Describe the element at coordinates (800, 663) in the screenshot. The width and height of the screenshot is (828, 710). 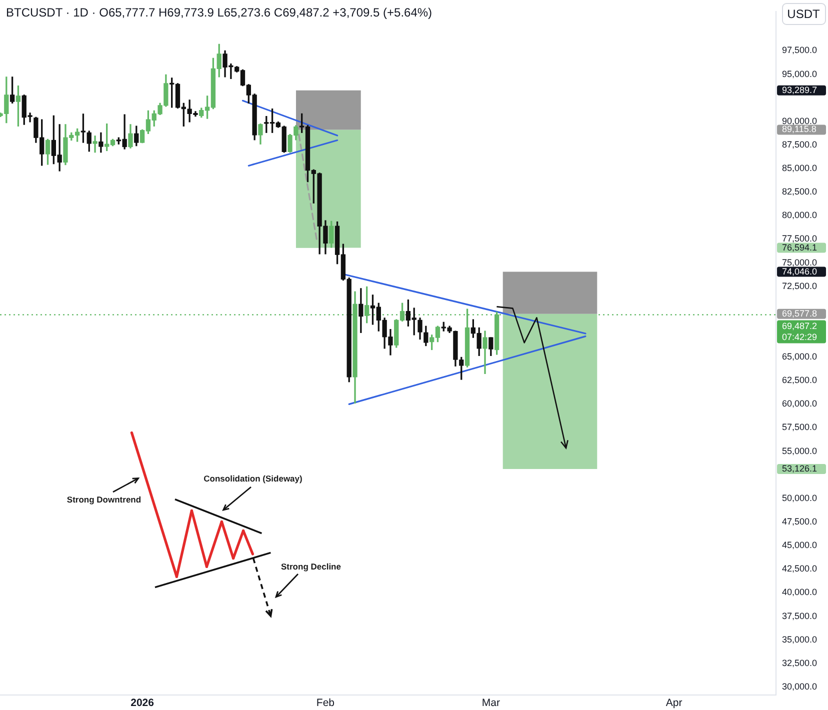
I see `y-tick-label: 32,500.0` at that location.